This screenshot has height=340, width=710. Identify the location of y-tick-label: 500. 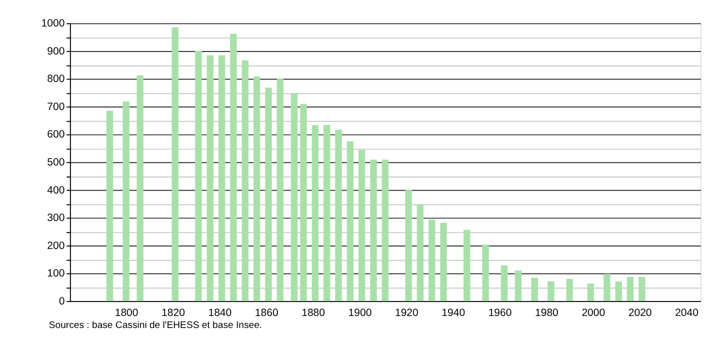
(56, 162).